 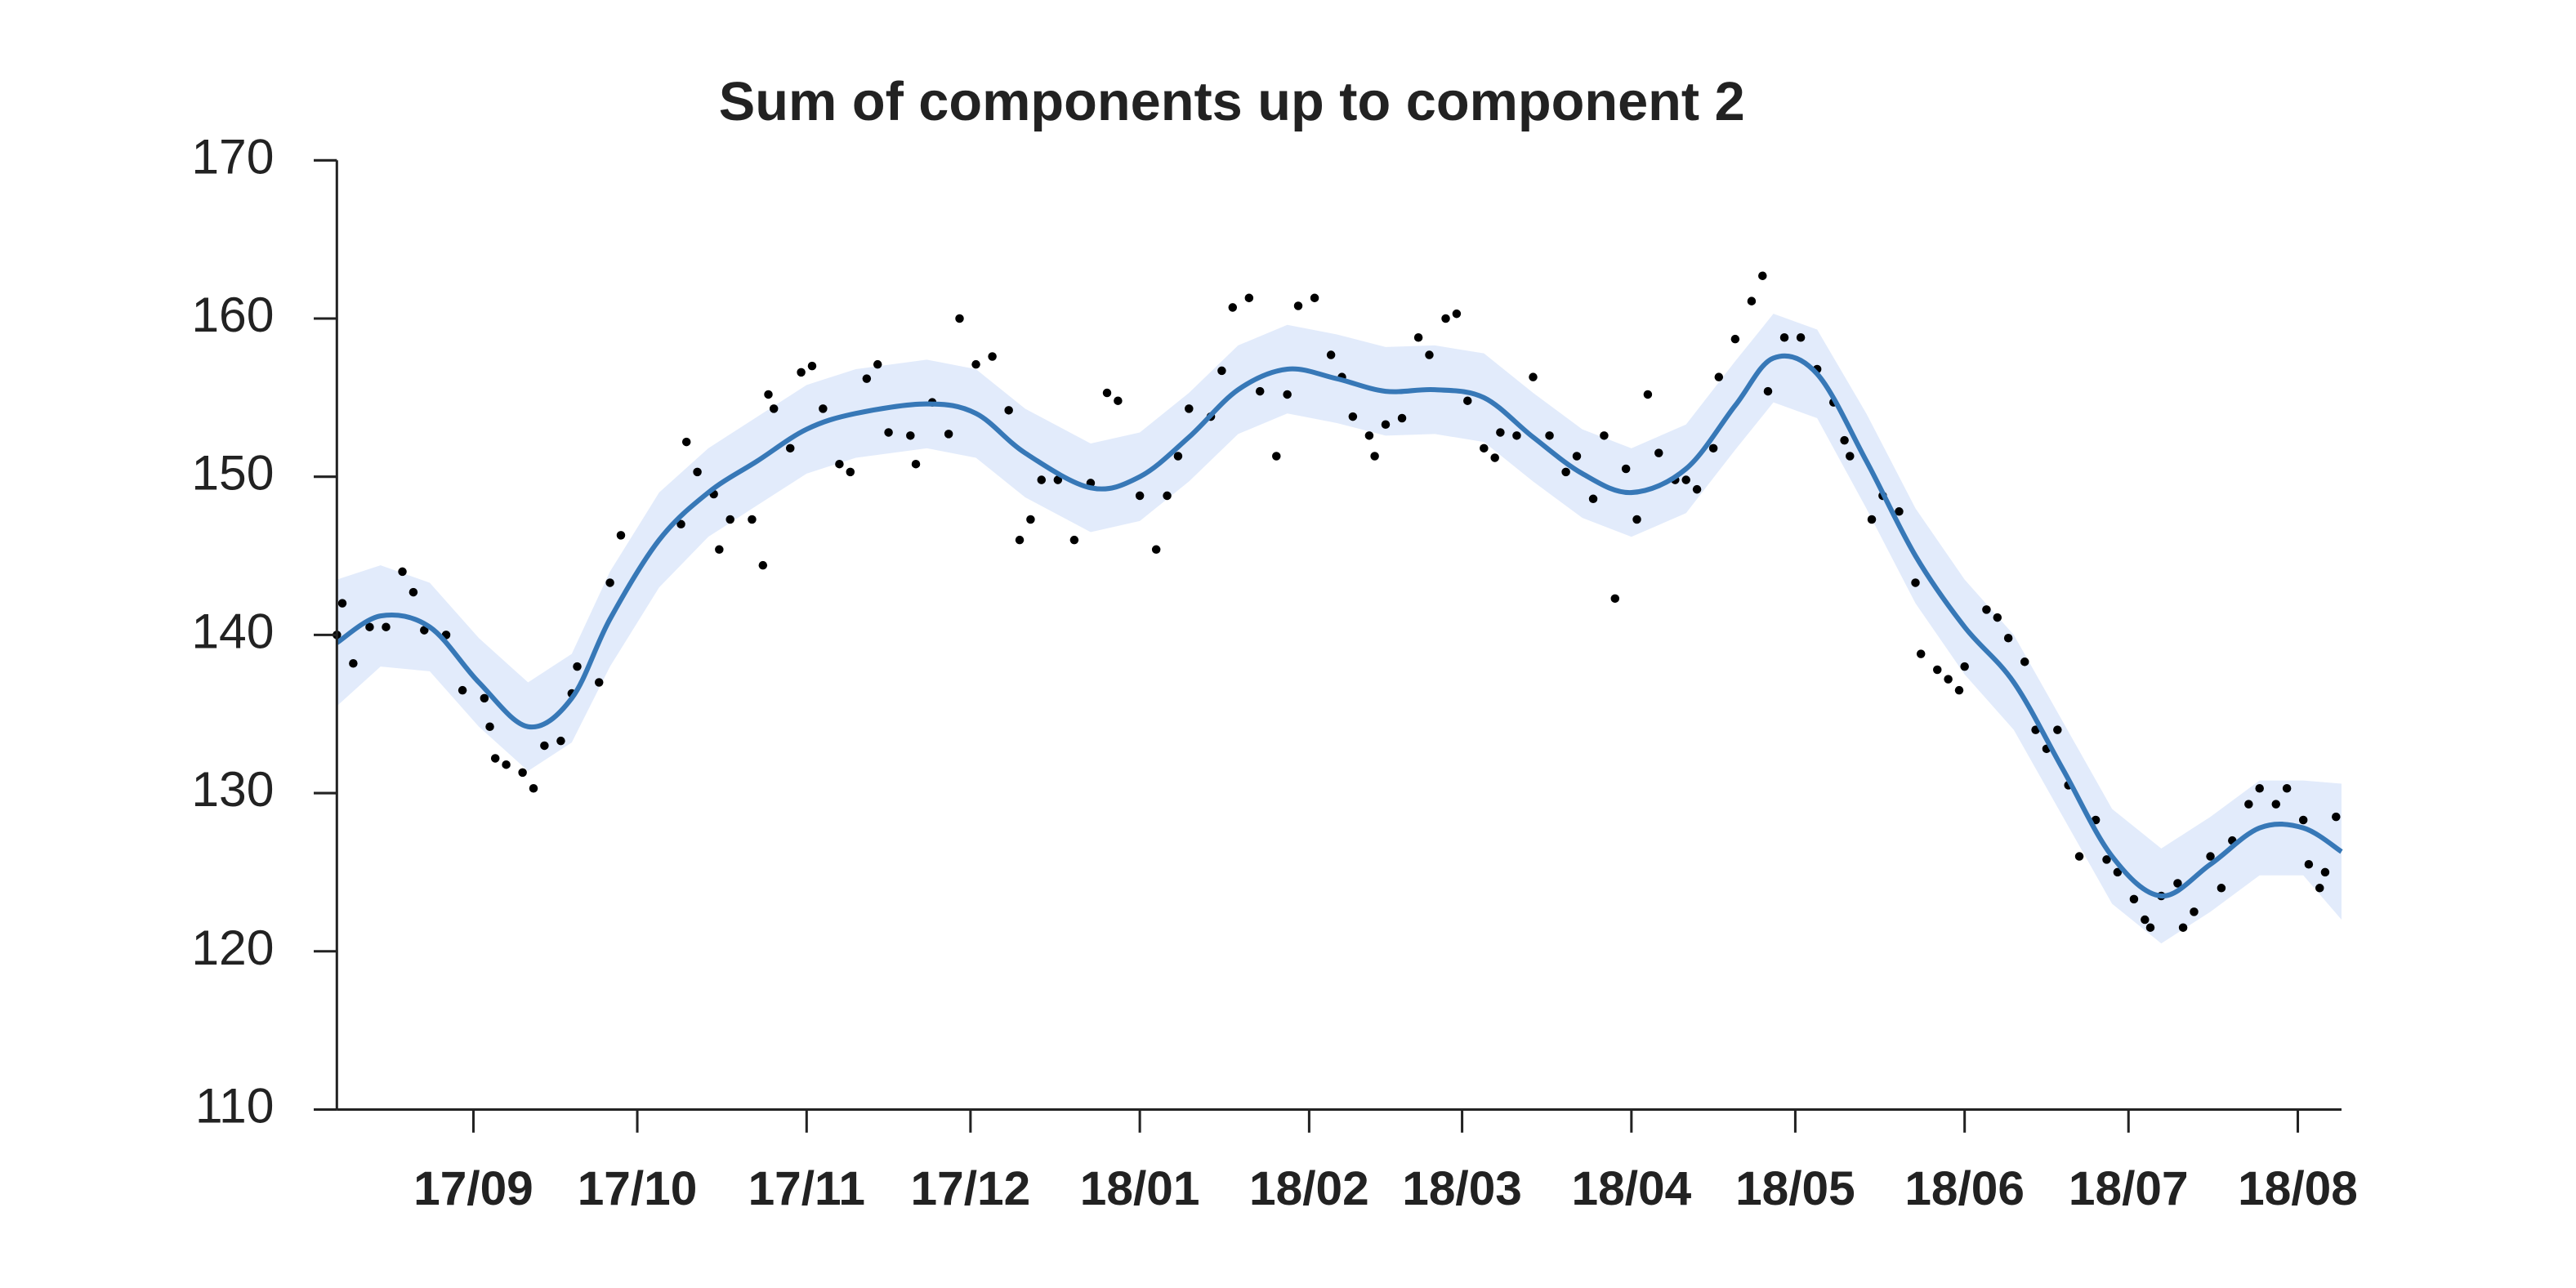 I want to click on x-tick-label: 18/08, so click(x=2298, y=1188).